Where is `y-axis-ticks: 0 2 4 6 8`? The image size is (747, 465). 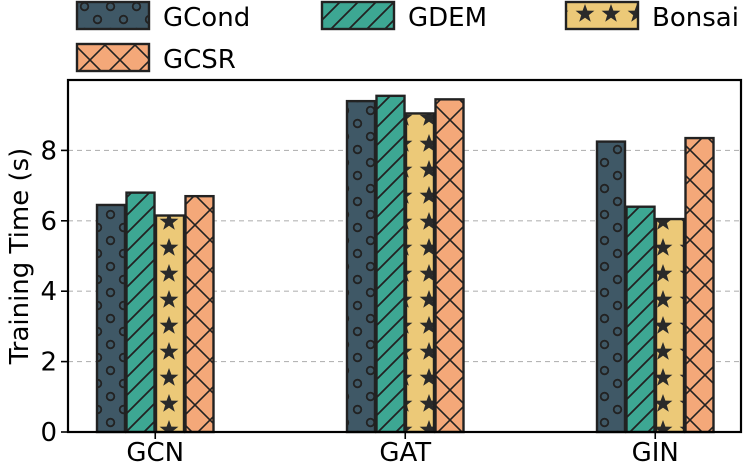
y-axis-ticks: 0 2 4 6 8 is located at coordinates (54, 292).